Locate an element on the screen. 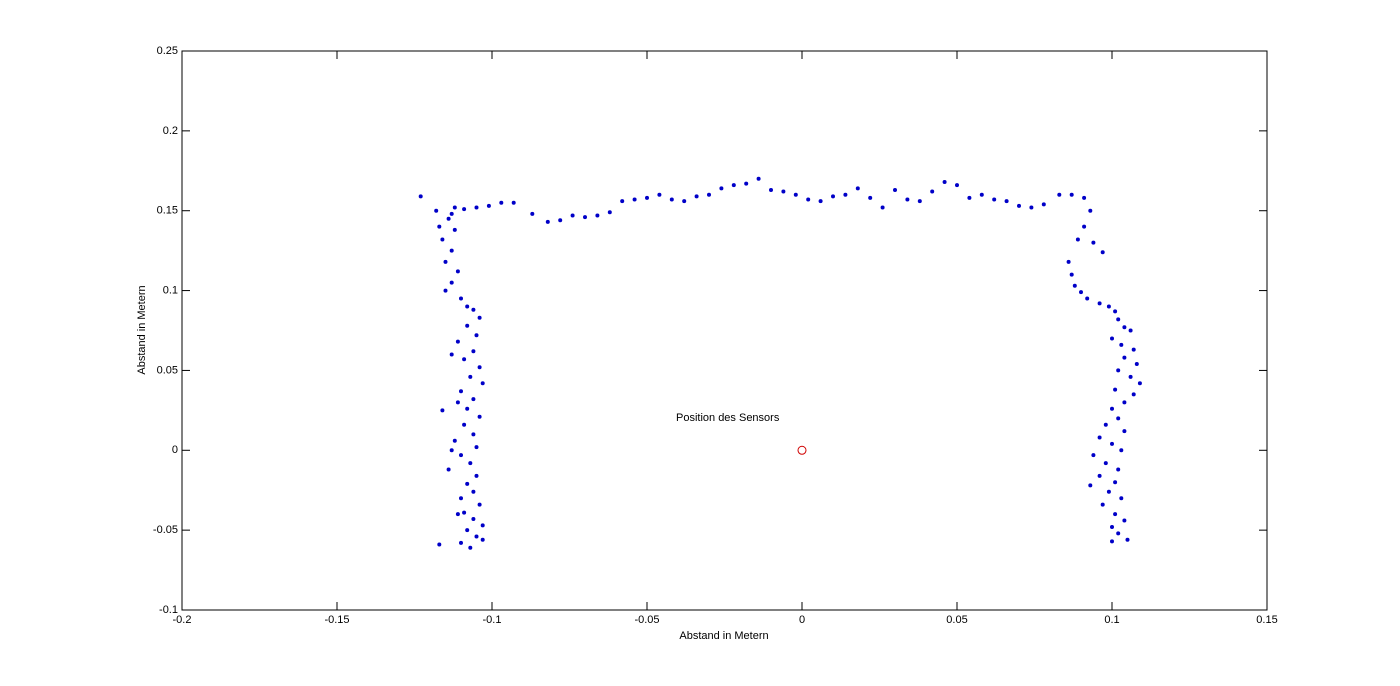 This screenshot has height=686, width=1400. y-tick-label: 0.1 is located at coordinates (170, 290).